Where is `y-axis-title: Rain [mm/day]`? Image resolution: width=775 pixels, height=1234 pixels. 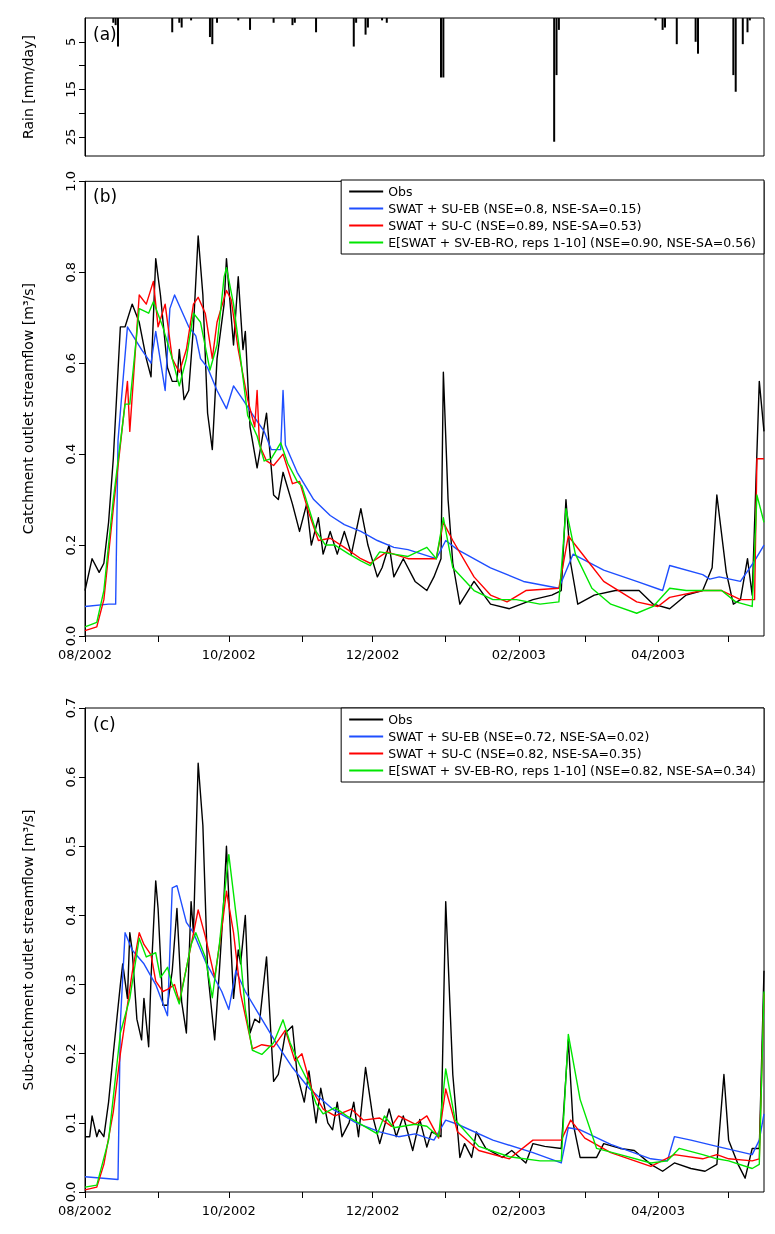
y-axis-title: Rain [mm/day] is located at coordinates (28, 87).